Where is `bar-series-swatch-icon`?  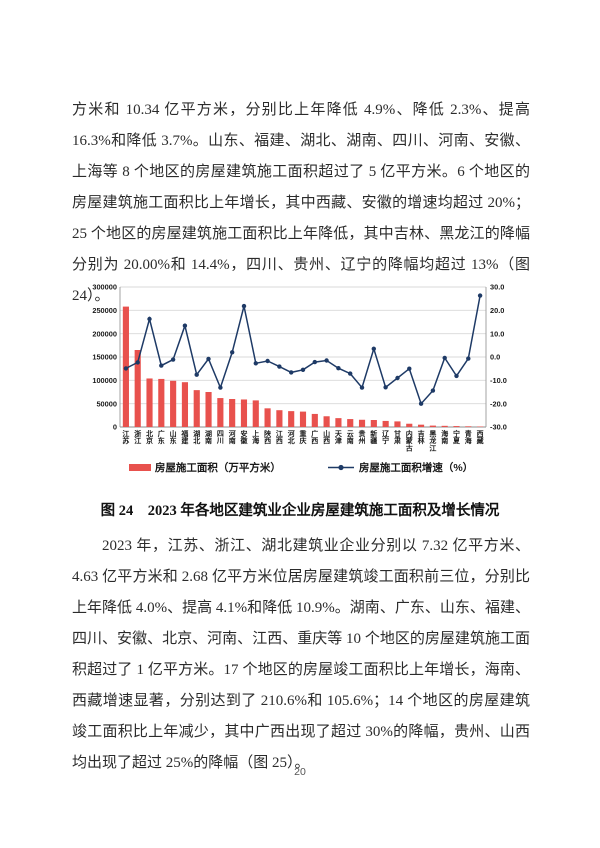
bar-series-swatch-icon is located at coordinates (139, 467).